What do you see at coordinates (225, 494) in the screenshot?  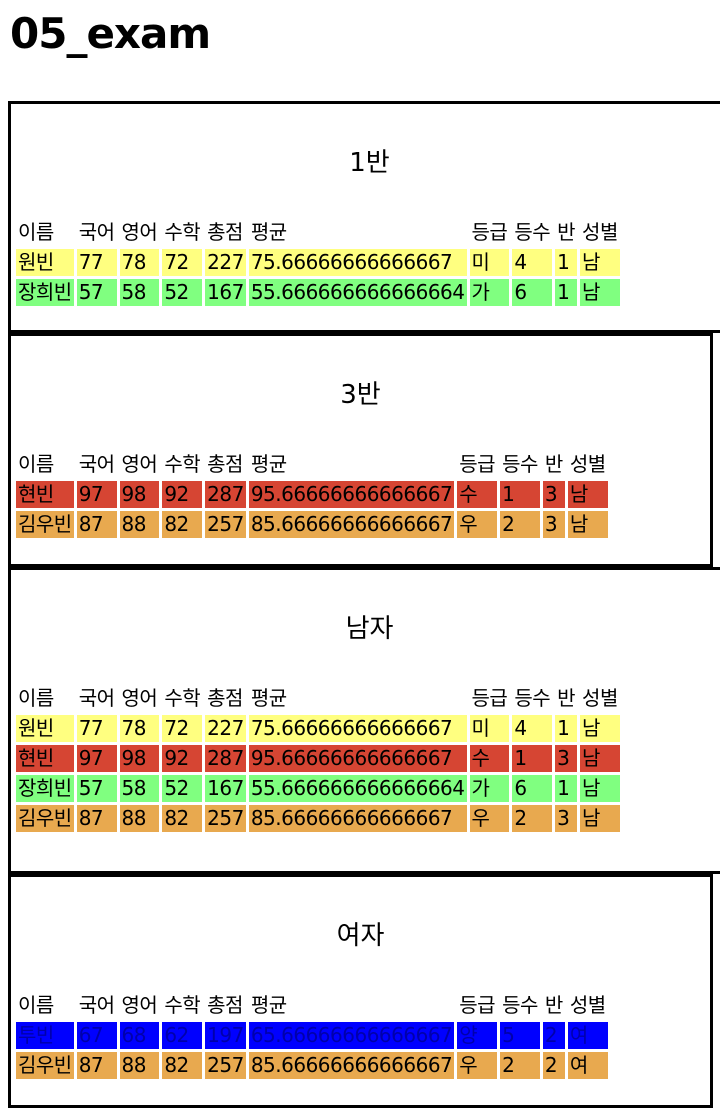 I see `cell-total: 287` at bounding box center [225, 494].